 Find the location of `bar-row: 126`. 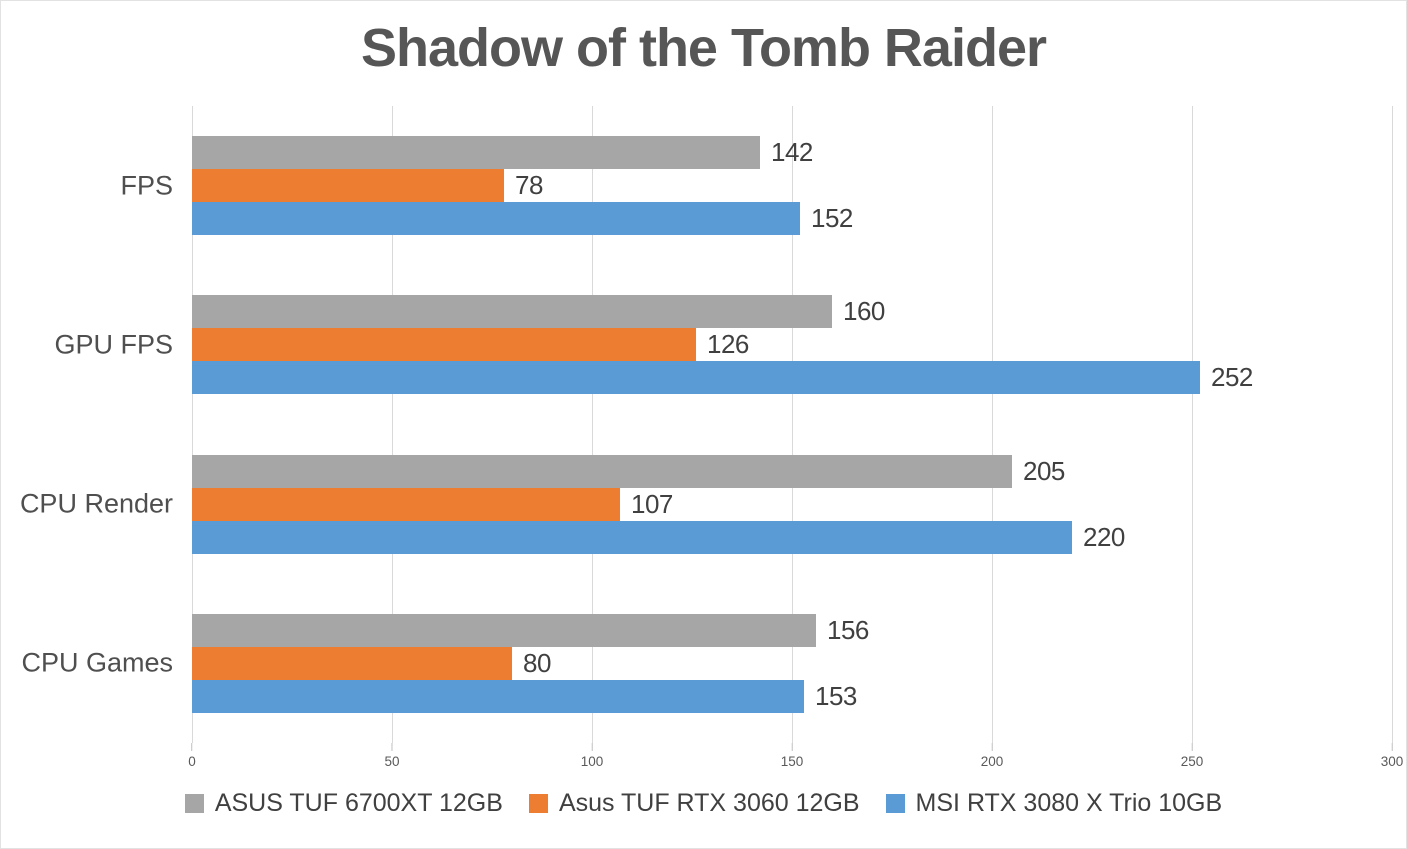

bar-row: 126 is located at coordinates (792, 345).